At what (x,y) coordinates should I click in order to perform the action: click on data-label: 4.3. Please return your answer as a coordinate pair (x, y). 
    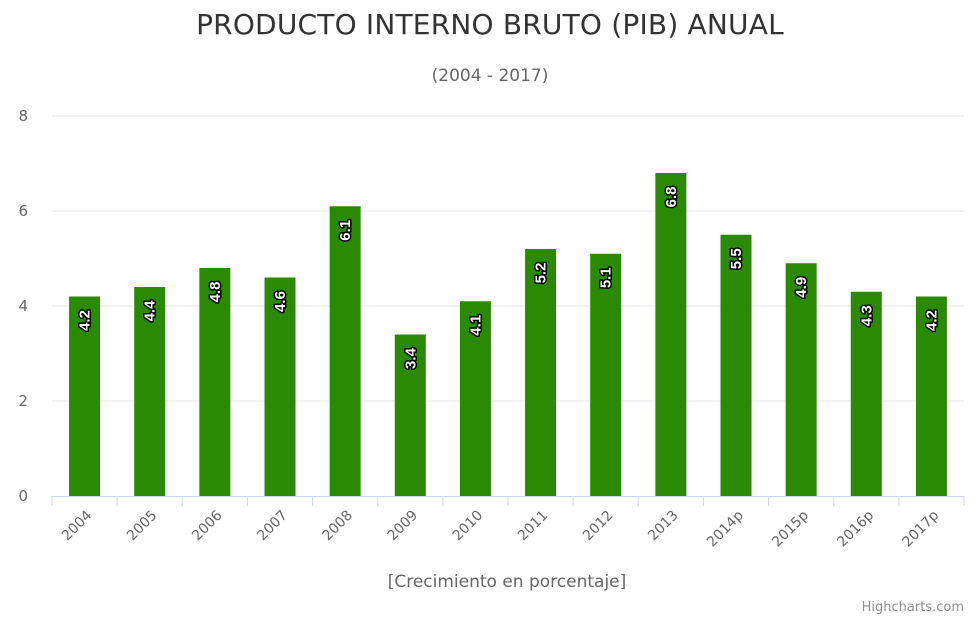
    Looking at the image, I should click on (866, 315).